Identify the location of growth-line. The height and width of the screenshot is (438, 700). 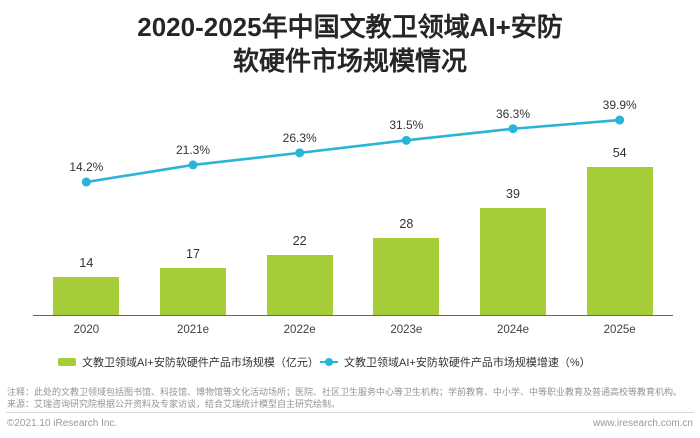
(353, 151).